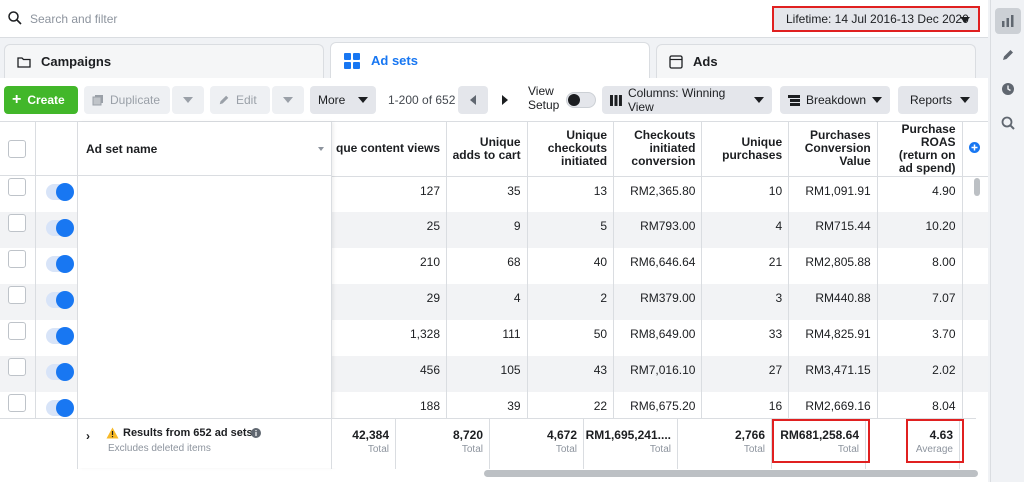  Describe the element at coordinates (658, 149) in the screenshot. I see `column-header: Checkouts initiated conversion` at that location.